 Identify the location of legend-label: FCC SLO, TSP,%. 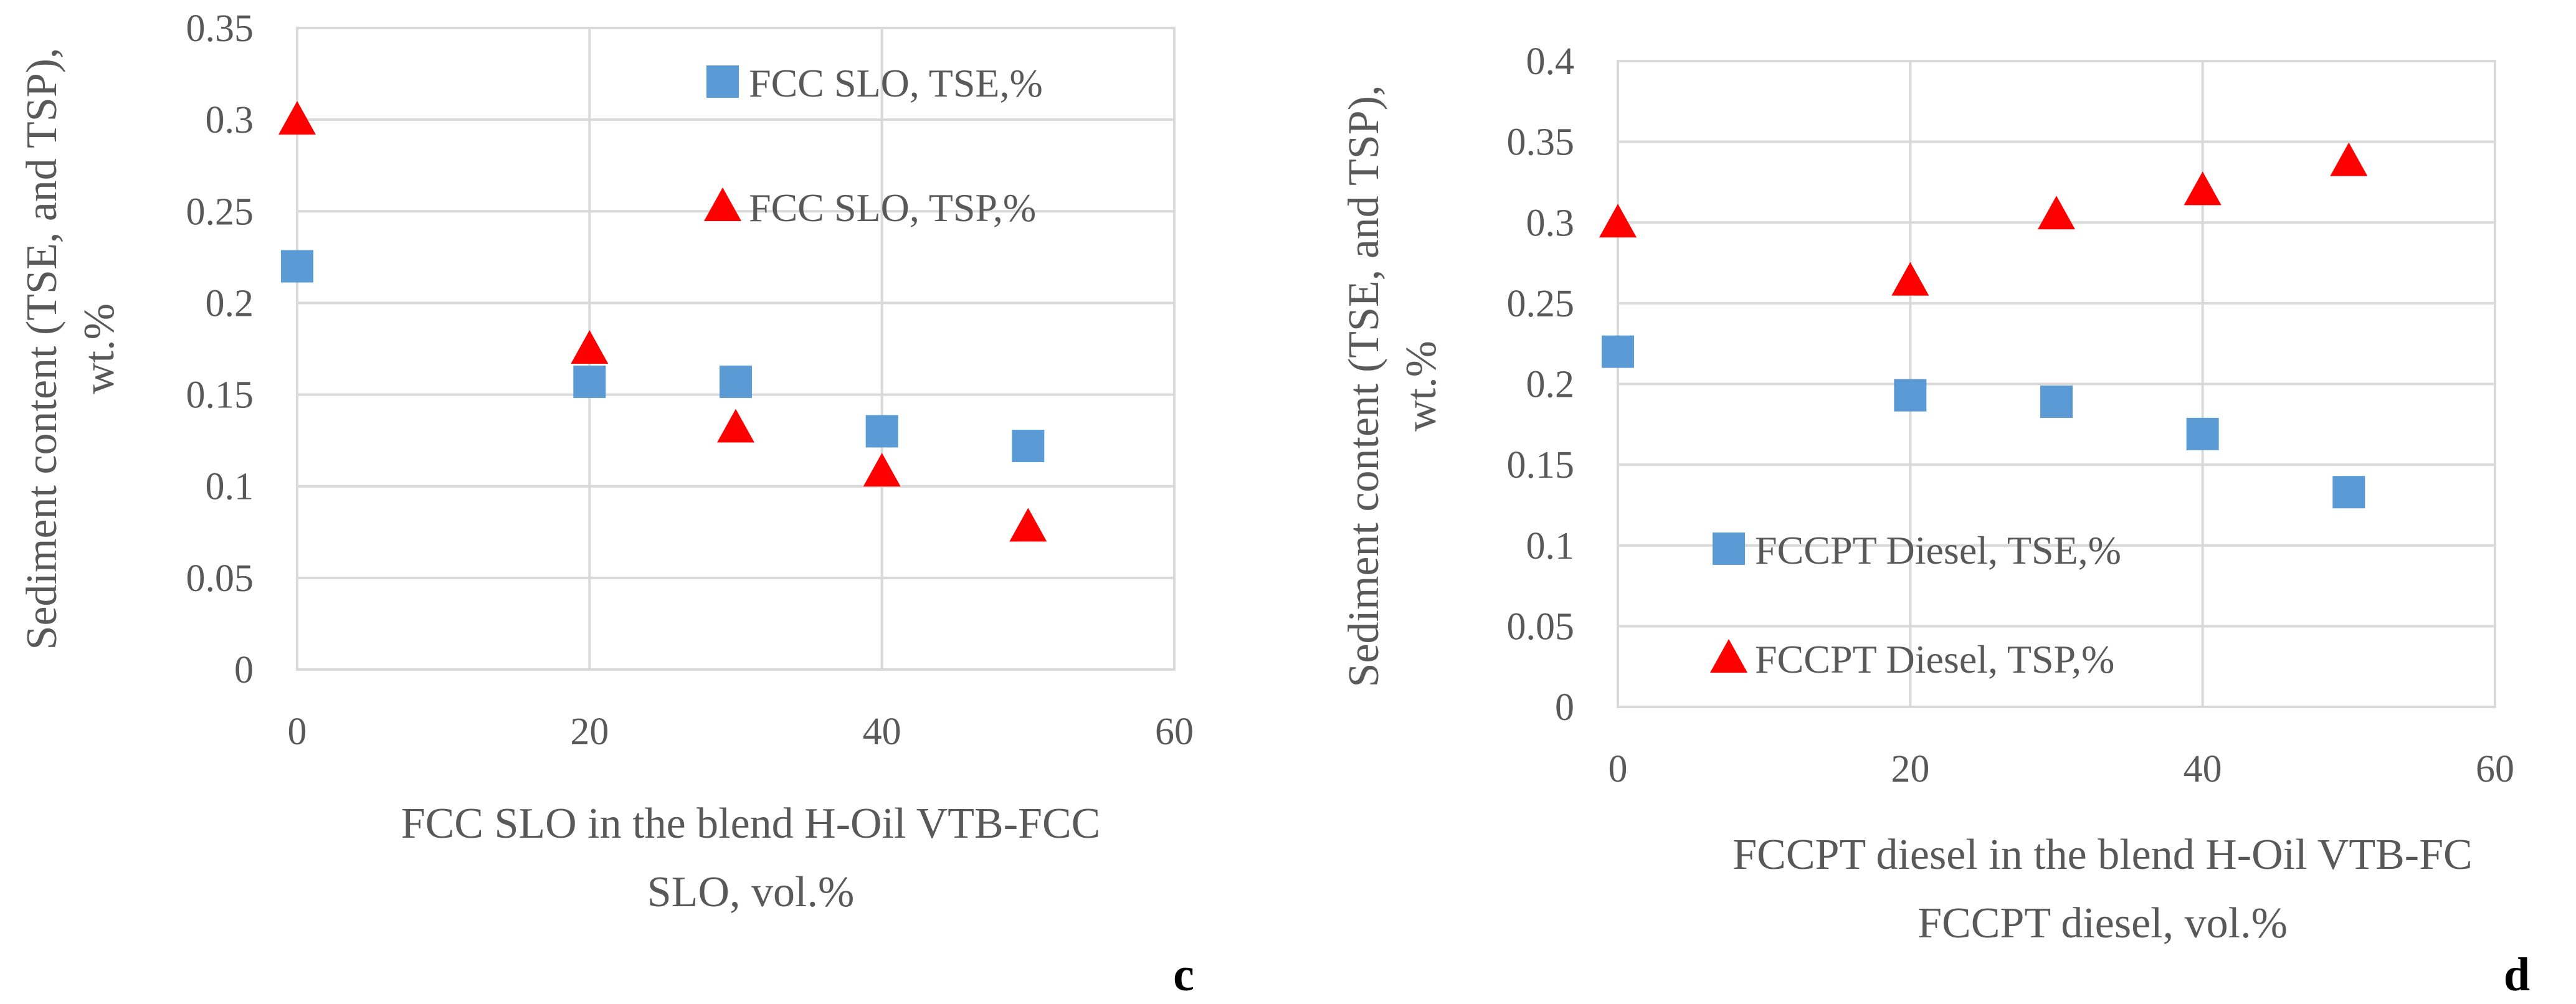
(892, 208).